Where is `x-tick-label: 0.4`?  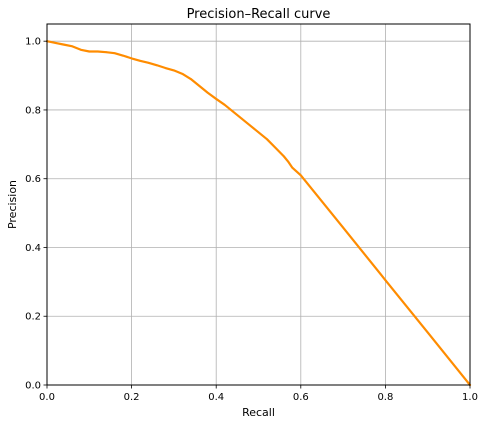
x-tick-label: 0.4 is located at coordinates (216, 397).